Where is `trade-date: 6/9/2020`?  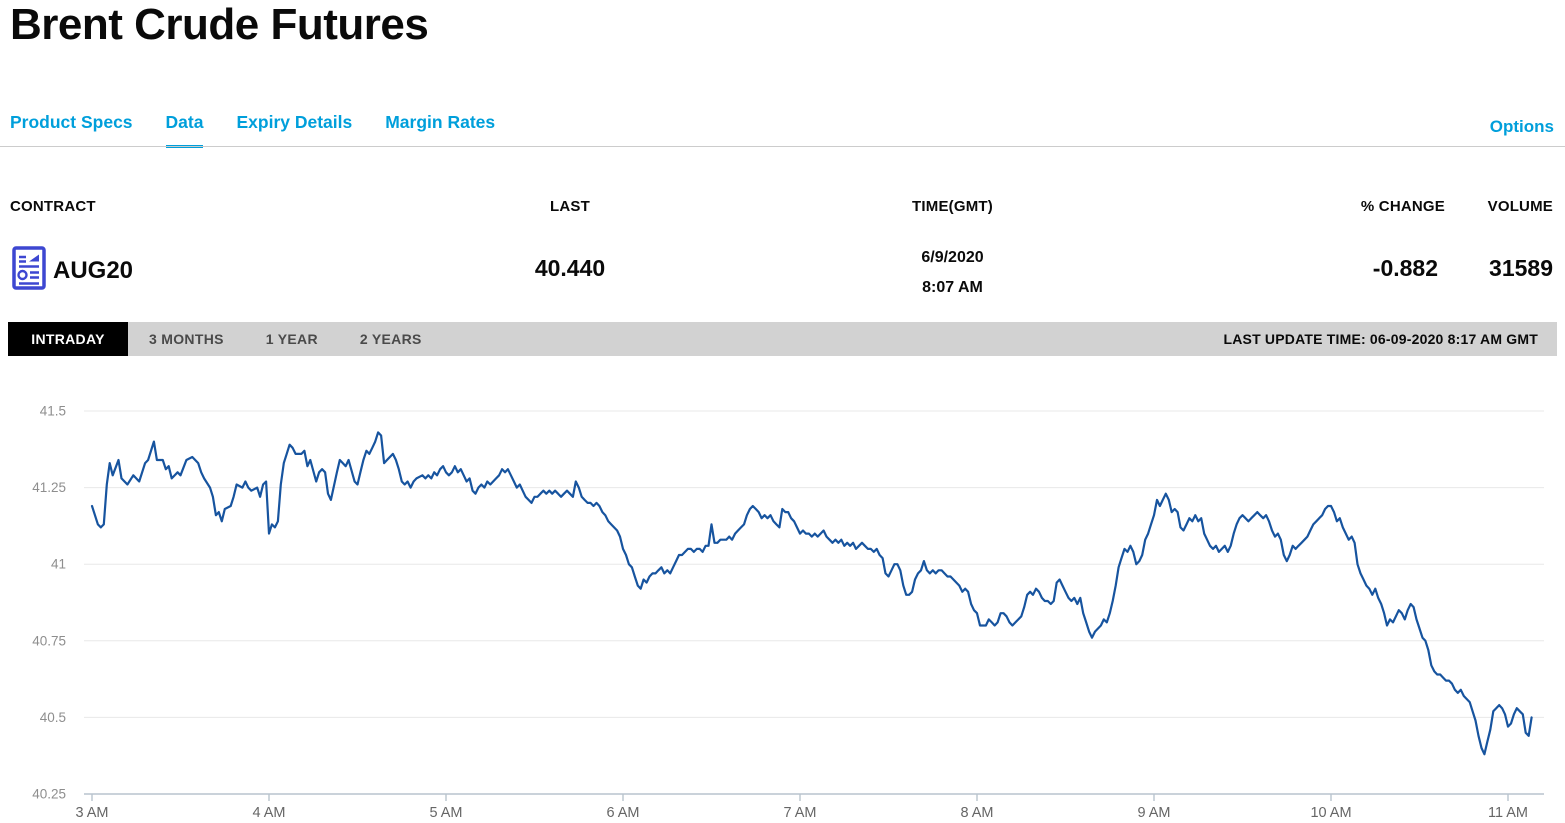 trade-date: 6/9/2020 is located at coordinates (952, 257).